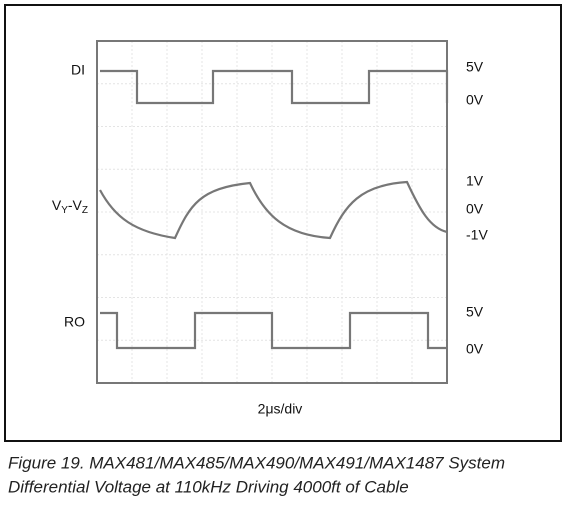 This screenshot has width=567, height=509. Describe the element at coordinates (75, 205) in the screenshot. I see `label-part: -V` at that location.